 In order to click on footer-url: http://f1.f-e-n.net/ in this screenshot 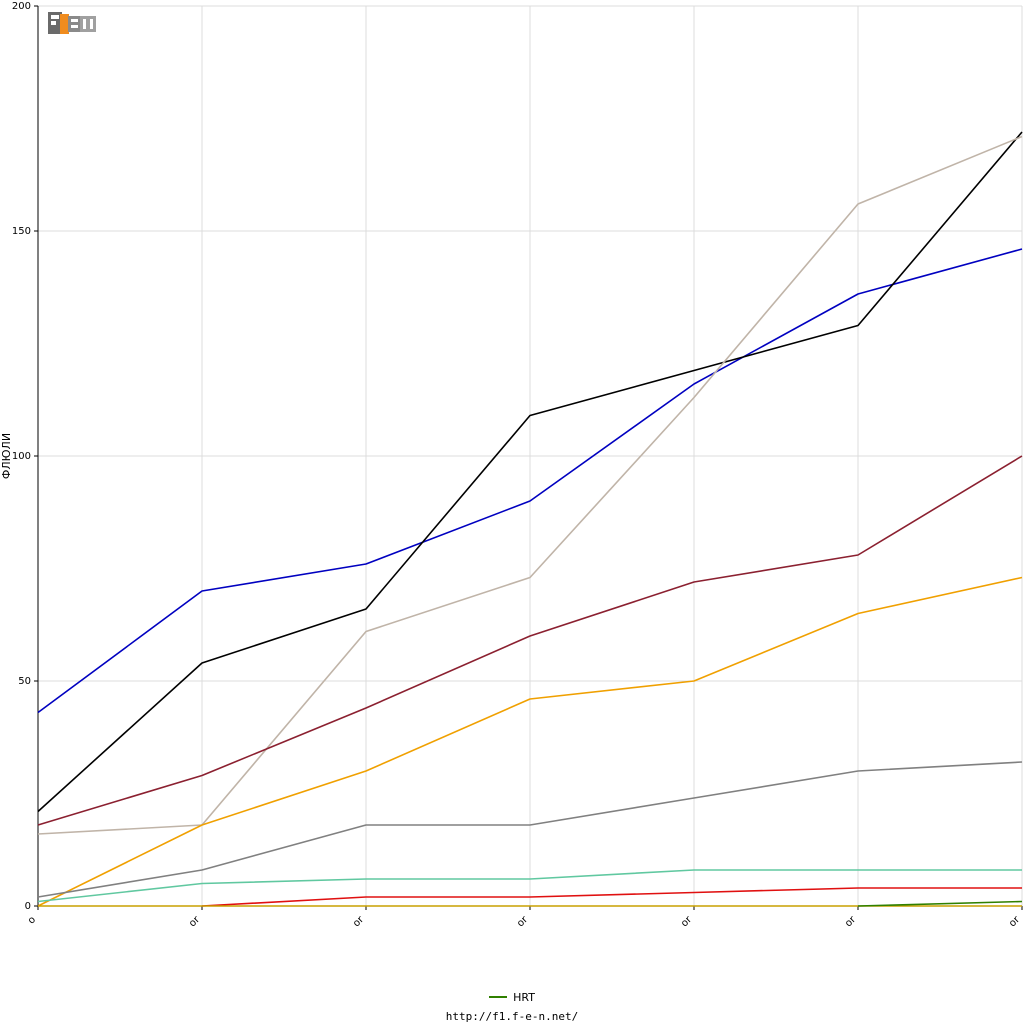, I will do `click(512, 1016)`.